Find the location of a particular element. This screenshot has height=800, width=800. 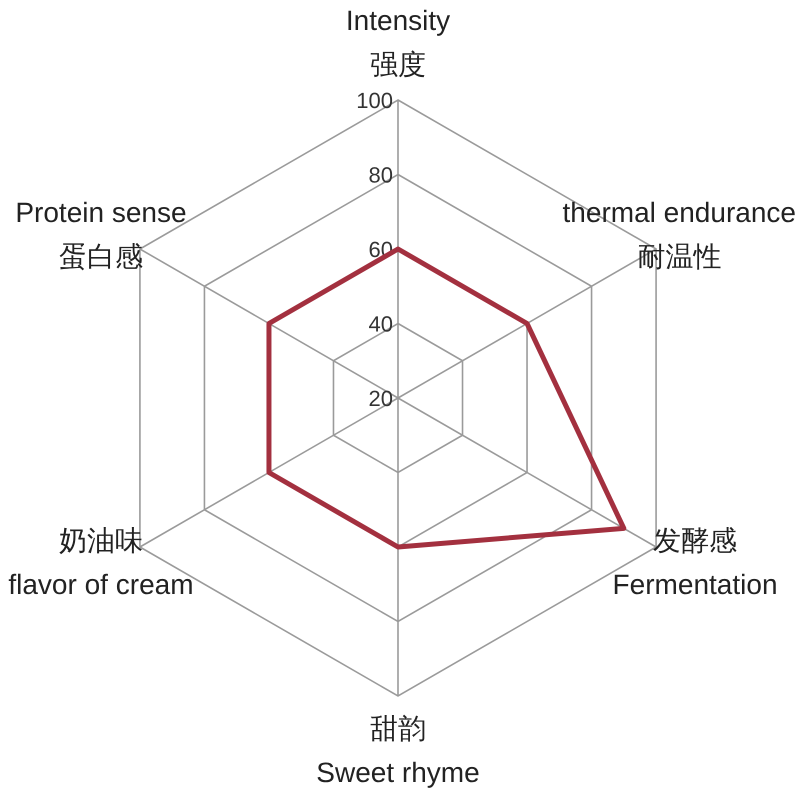

spoke-label: thermal endurance 耐温性 is located at coordinates (679, 234).